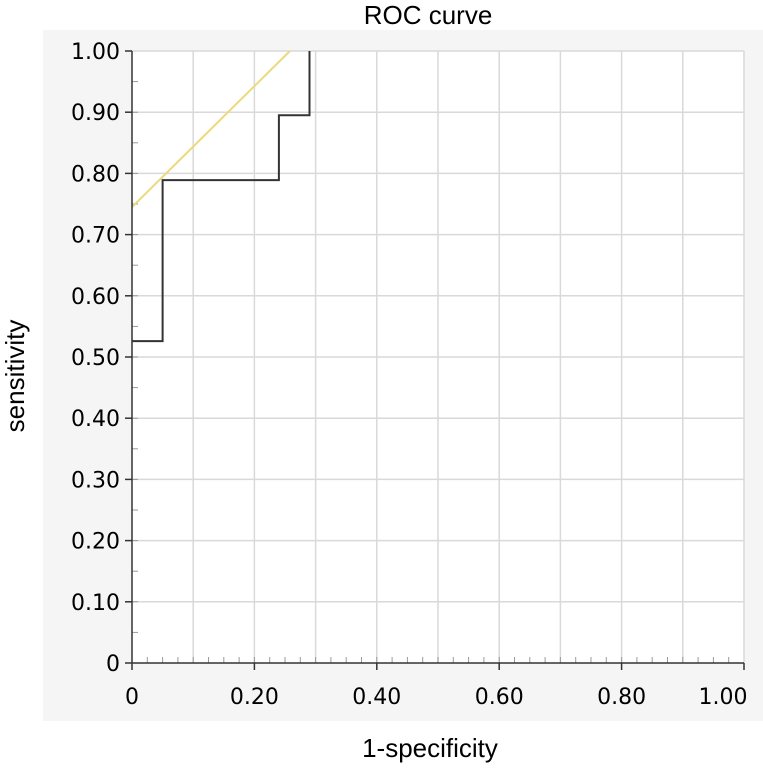 The width and height of the screenshot is (763, 774). What do you see at coordinates (254, 697) in the screenshot?
I see `x-tick-label: 0.20` at bounding box center [254, 697].